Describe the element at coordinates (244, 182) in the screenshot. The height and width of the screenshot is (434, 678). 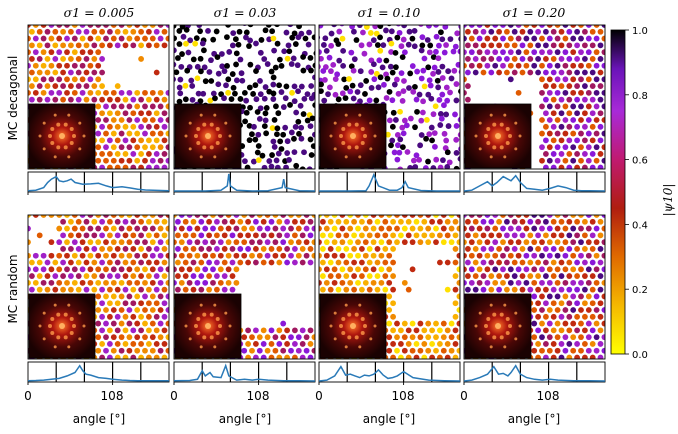
I see `angle-strip-frame` at that location.